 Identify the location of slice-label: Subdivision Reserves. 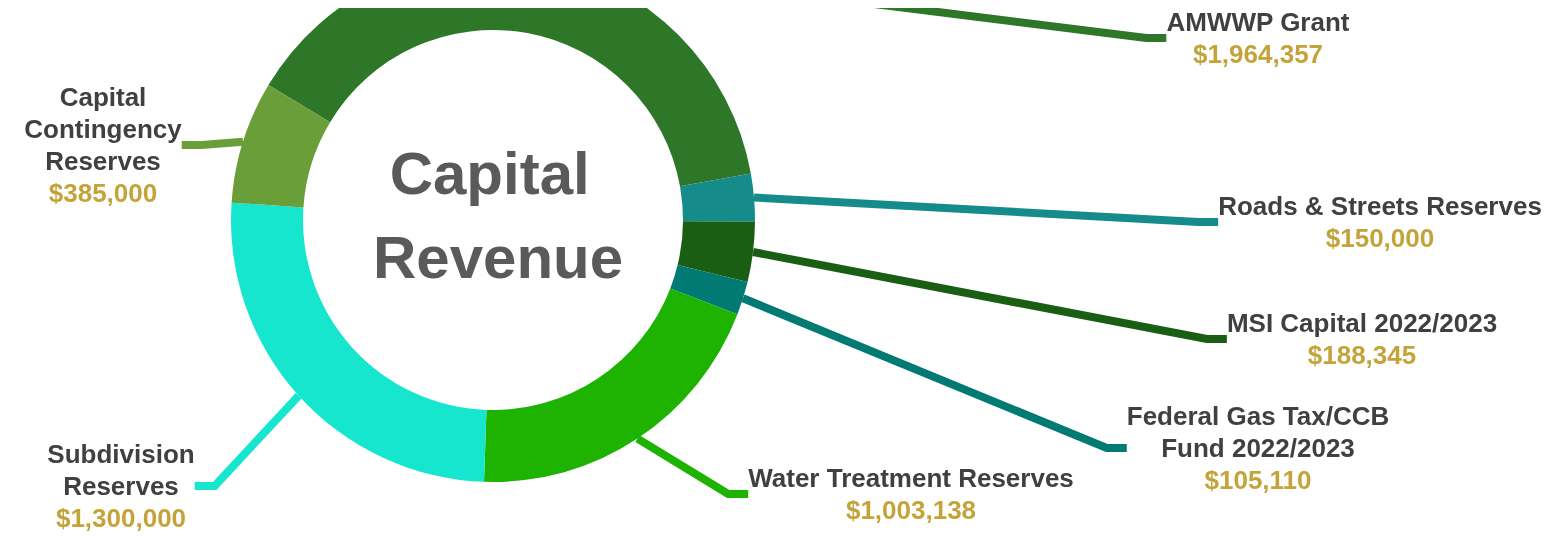
(121, 470).